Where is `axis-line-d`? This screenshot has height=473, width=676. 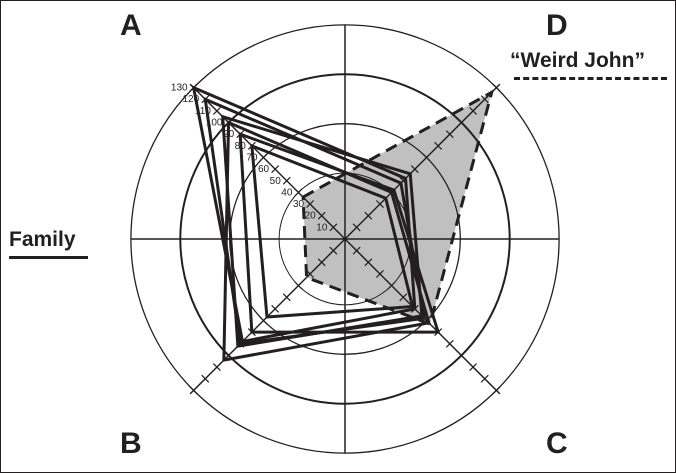
axis-line-d is located at coordinates (422, 161).